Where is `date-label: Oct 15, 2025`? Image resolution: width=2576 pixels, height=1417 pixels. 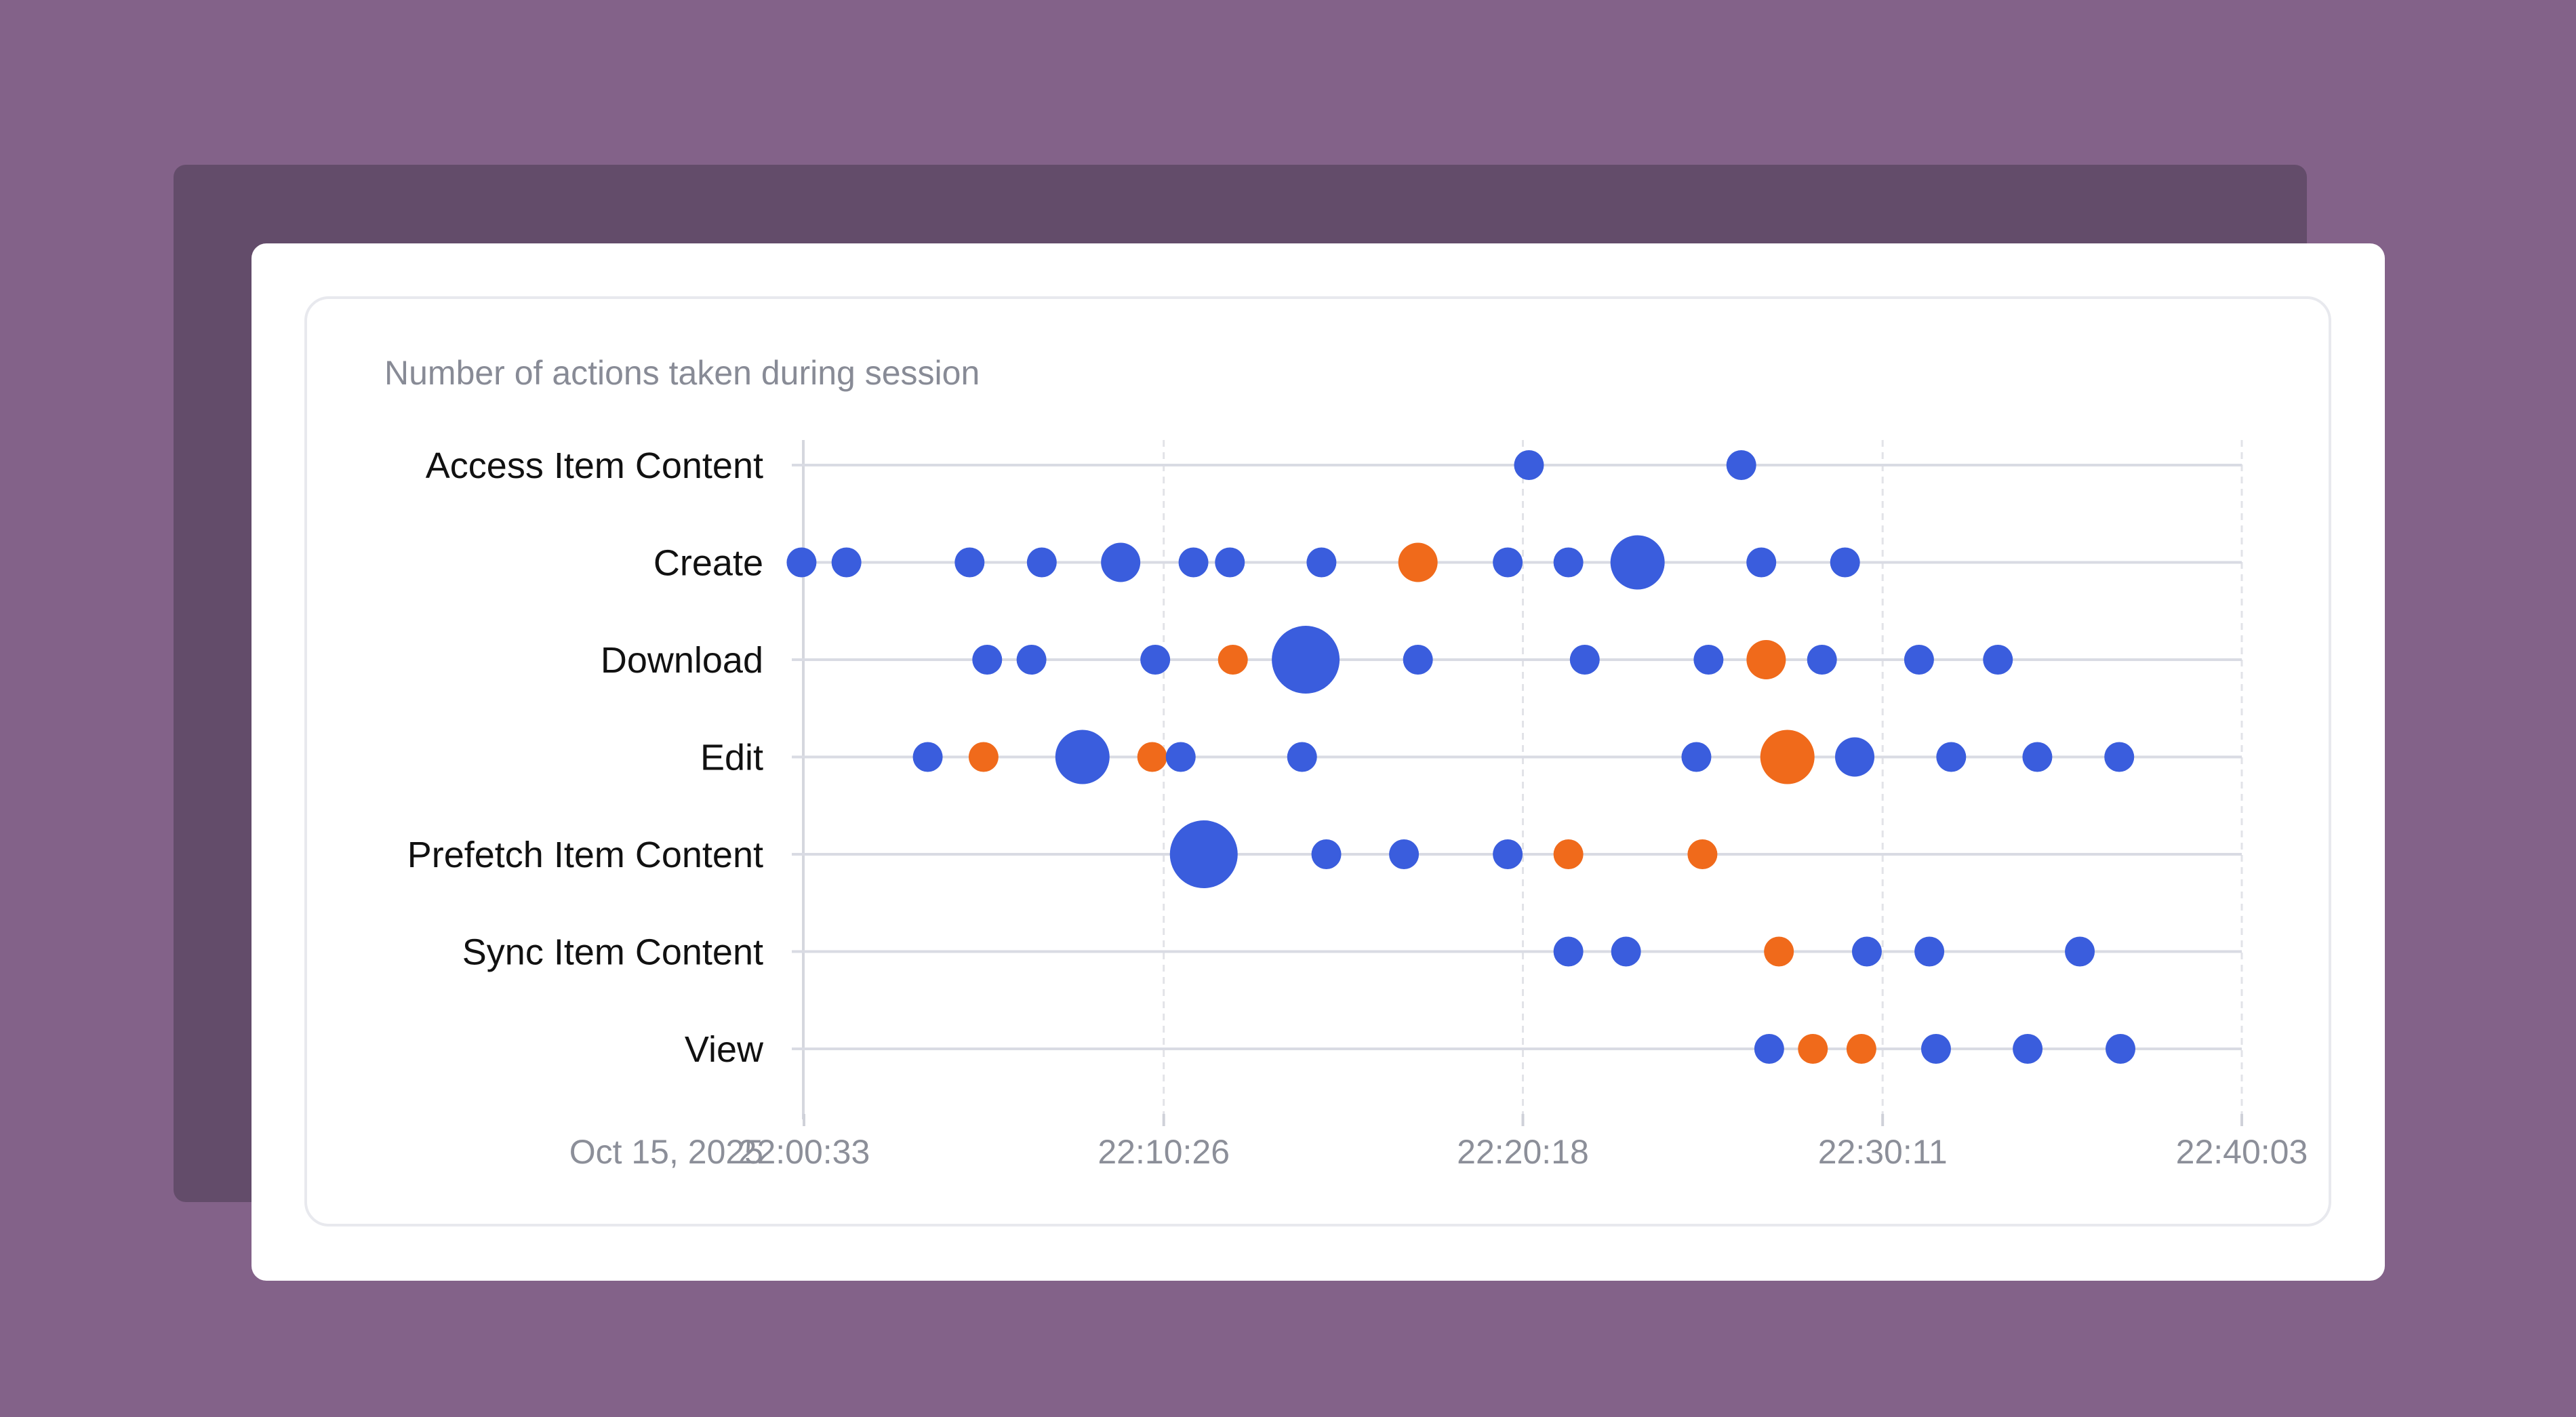
date-label: Oct 15, 2025 is located at coordinates (666, 1152).